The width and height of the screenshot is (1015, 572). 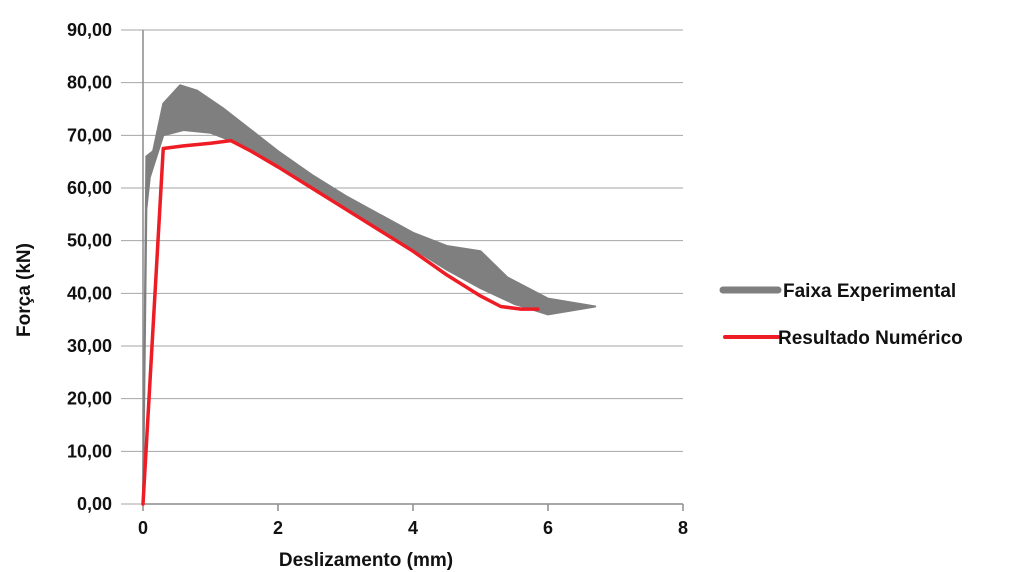 What do you see at coordinates (841, 315) in the screenshot?
I see `legend: Faixa Experimental Resultado Numérico` at bounding box center [841, 315].